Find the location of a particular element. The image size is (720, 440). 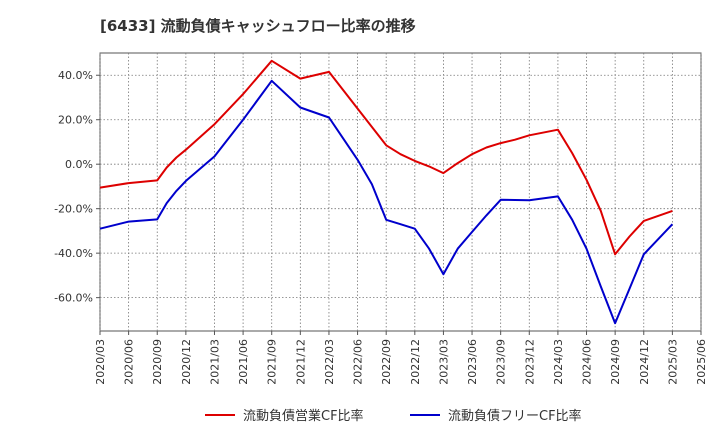

x-tick-label: 2023/12 is located at coordinates (529, 362).